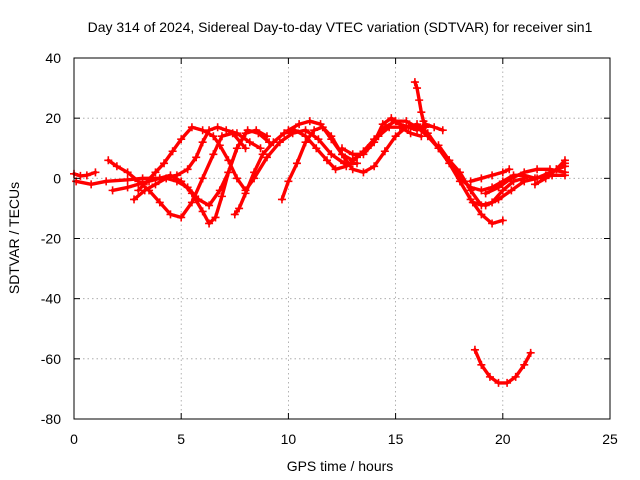 This screenshot has width=640, height=480. What do you see at coordinates (51, 359) in the screenshot?
I see `y-tick-label: -60` at bounding box center [51, 359].